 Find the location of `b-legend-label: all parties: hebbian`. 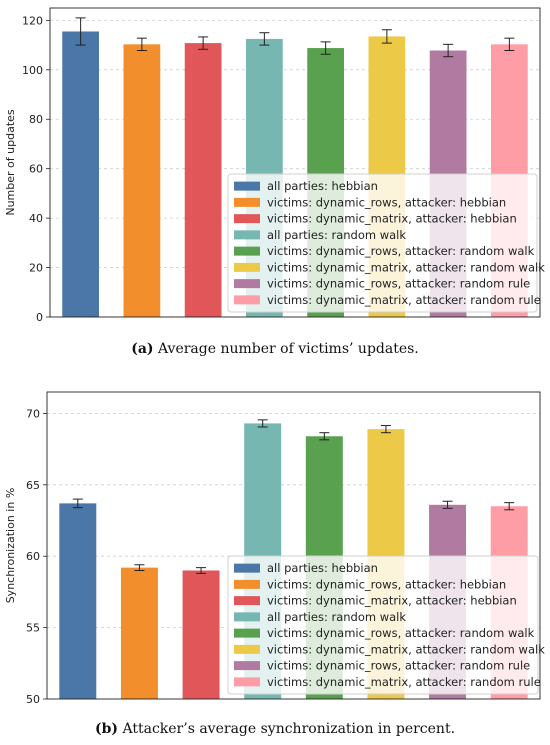

b-legend-label: all parties: hebbian is located at coordinates (322, 568).